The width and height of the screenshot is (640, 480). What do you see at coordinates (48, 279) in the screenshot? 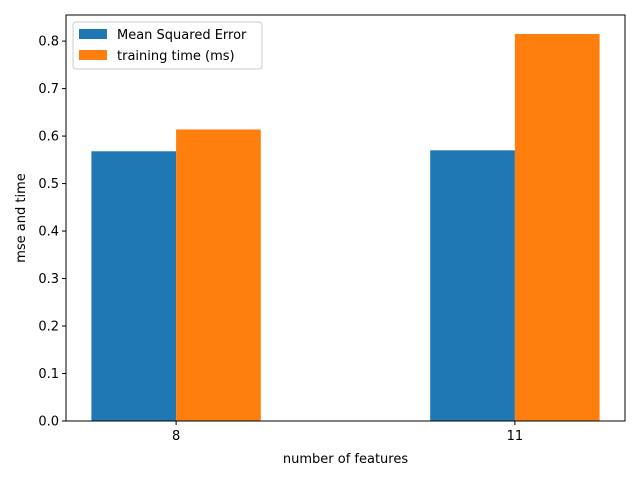
I see `y-tick-label: 0.3` at bounding box center [48, 279].